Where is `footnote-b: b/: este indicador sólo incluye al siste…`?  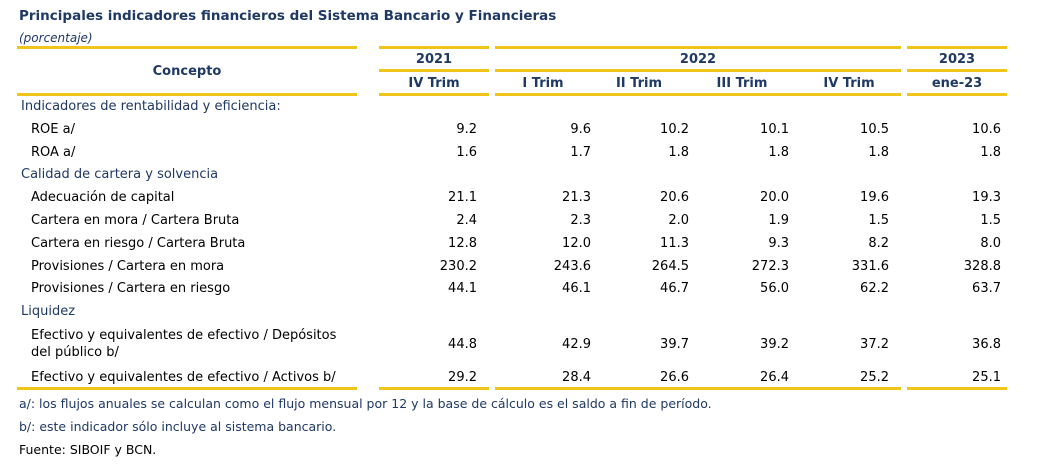
footnote-b: b/: este indicador sólo incluye al siste… is located at coordinates (178, 426).